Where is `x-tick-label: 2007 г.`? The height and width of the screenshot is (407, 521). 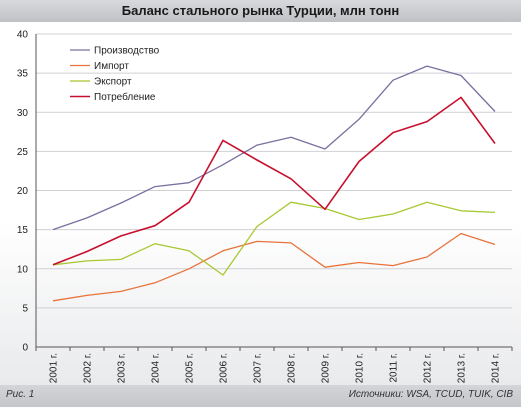
x-tick-label: 2007 г. is located at coordinates (258, 368).